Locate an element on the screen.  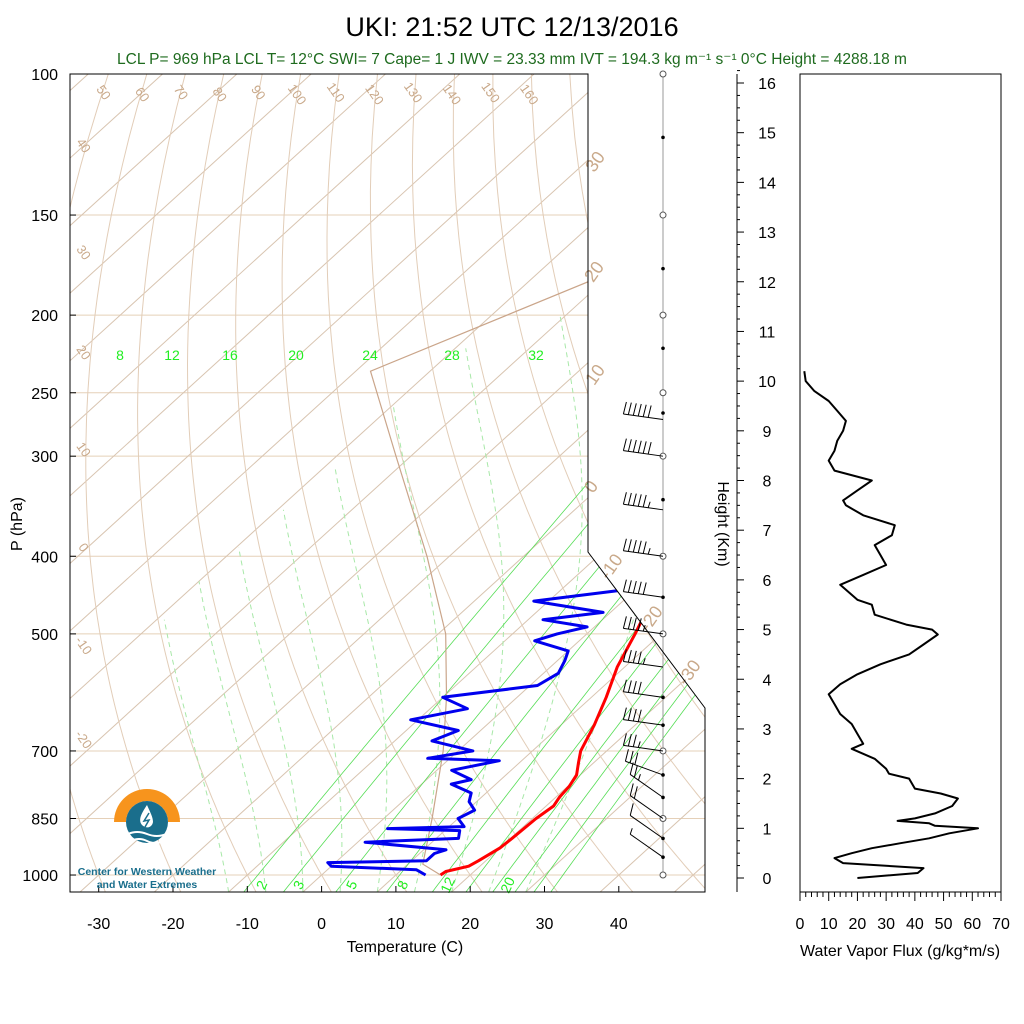
height-tick-label: 13 is located at coordinates (767, 233).